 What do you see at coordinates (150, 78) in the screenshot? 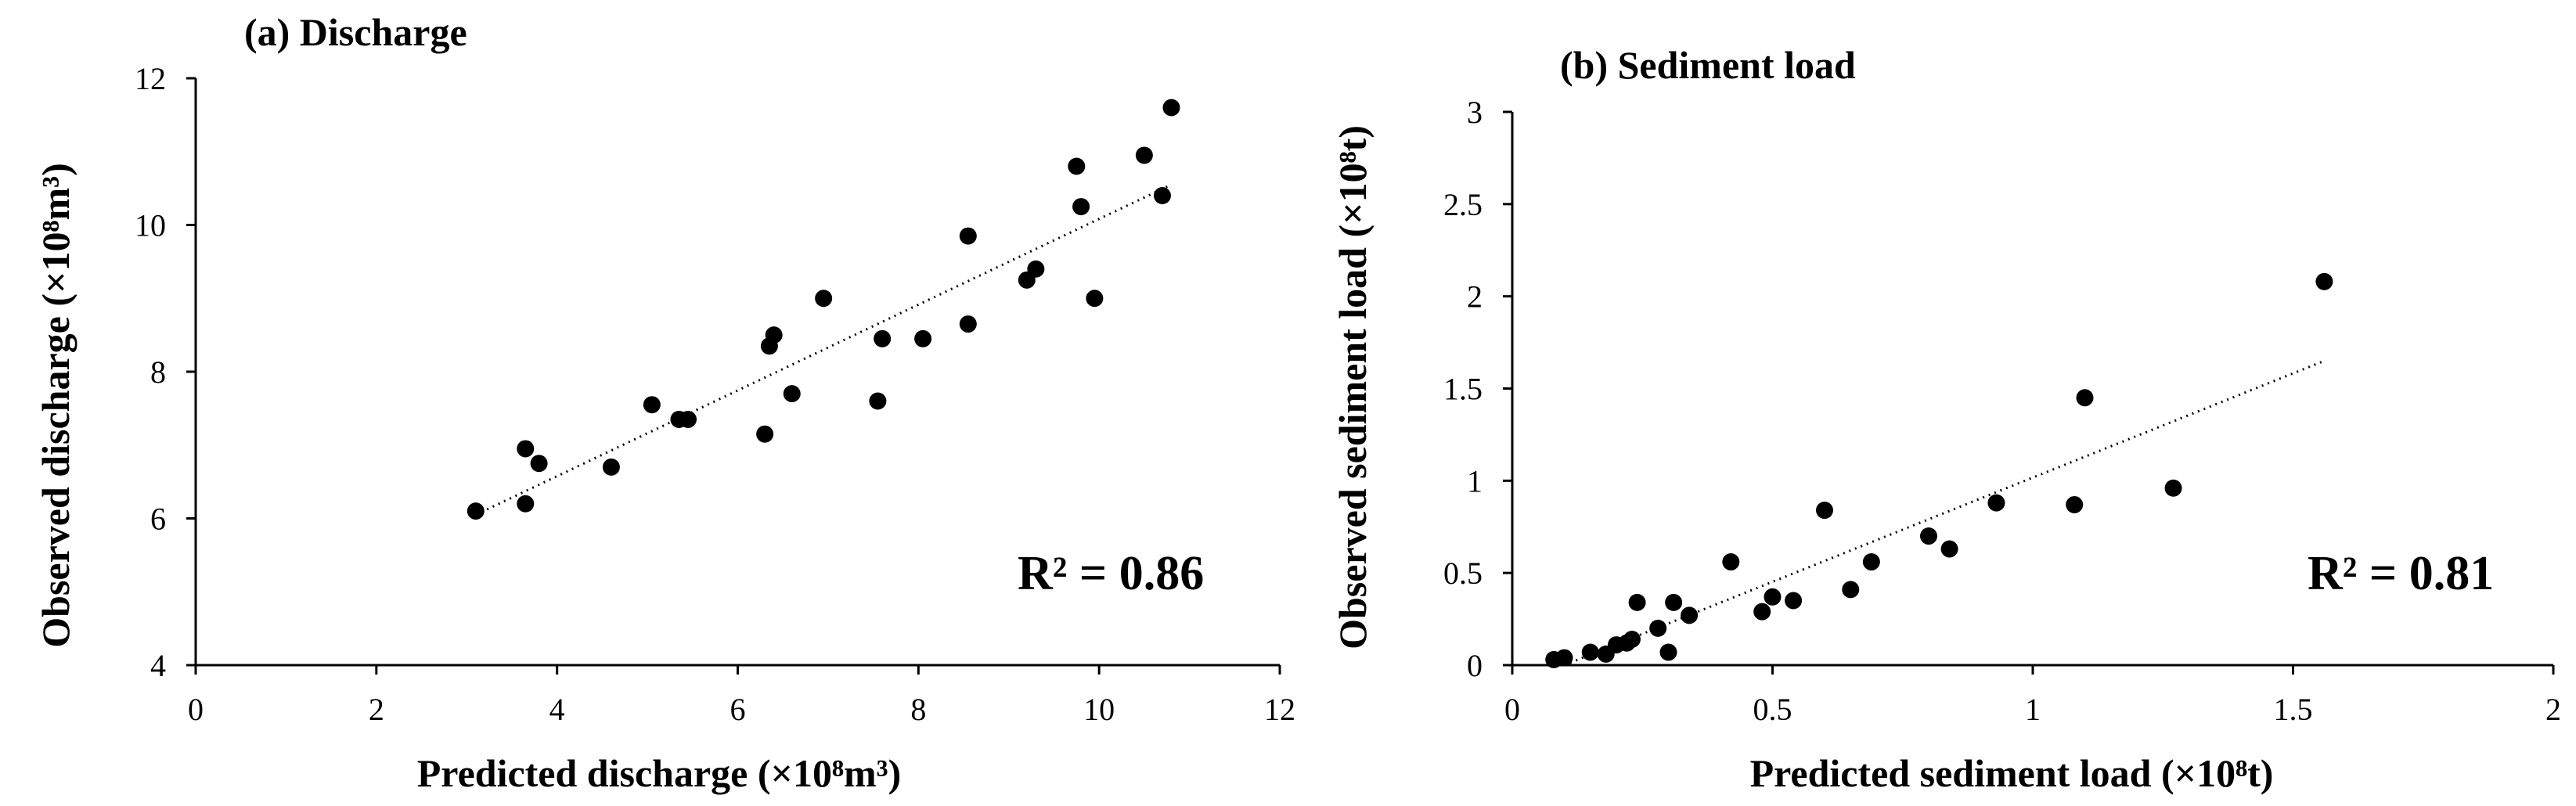
I see `y-tick-label: 12` at bounding box center [150, 78].